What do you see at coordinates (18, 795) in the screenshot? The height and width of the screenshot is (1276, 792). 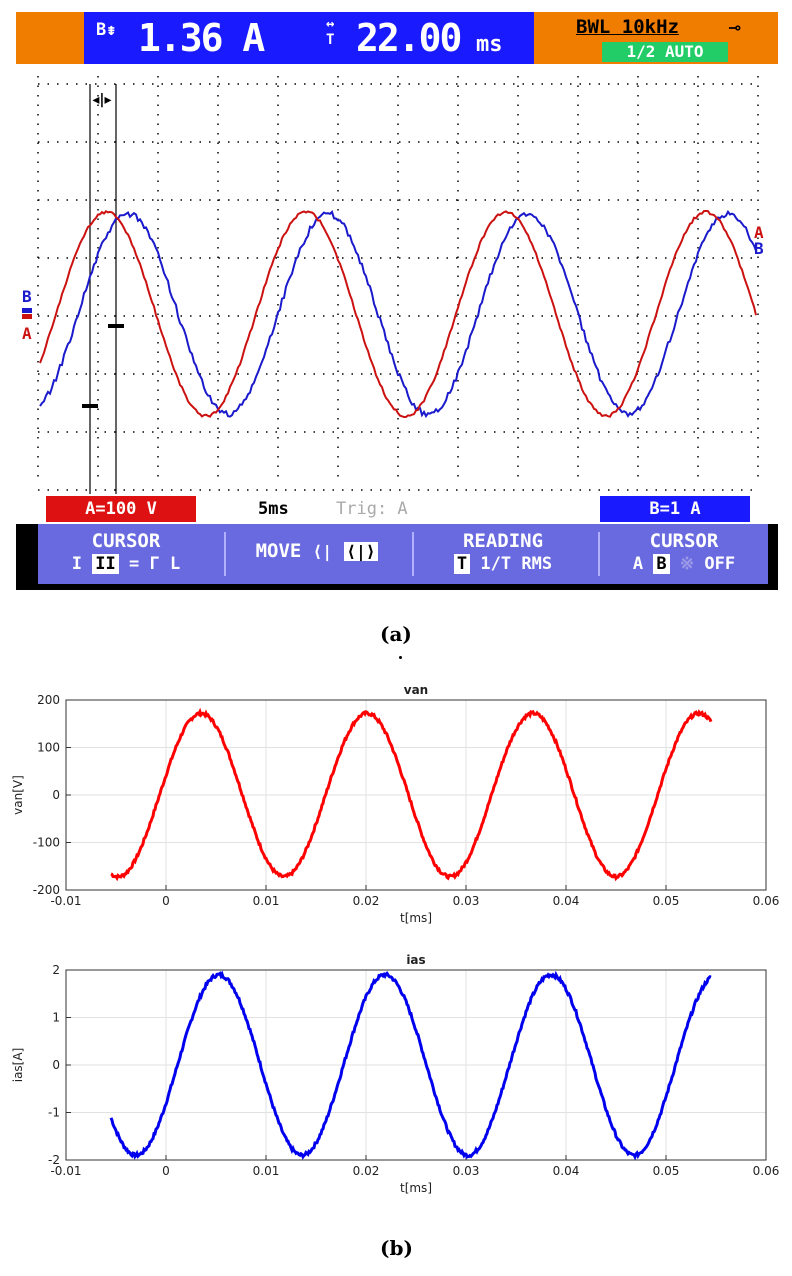 I see `y-axis-label: van[V]` at bounding box center [18, 795].